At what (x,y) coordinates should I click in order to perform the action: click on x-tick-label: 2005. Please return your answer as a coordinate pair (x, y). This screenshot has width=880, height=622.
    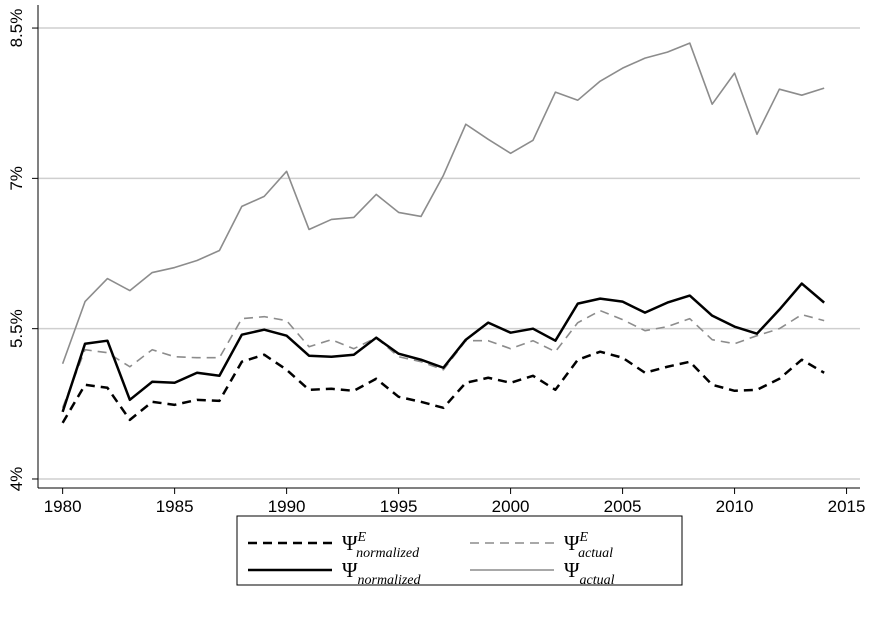
    Looking at the image, I should click on (623, 506).